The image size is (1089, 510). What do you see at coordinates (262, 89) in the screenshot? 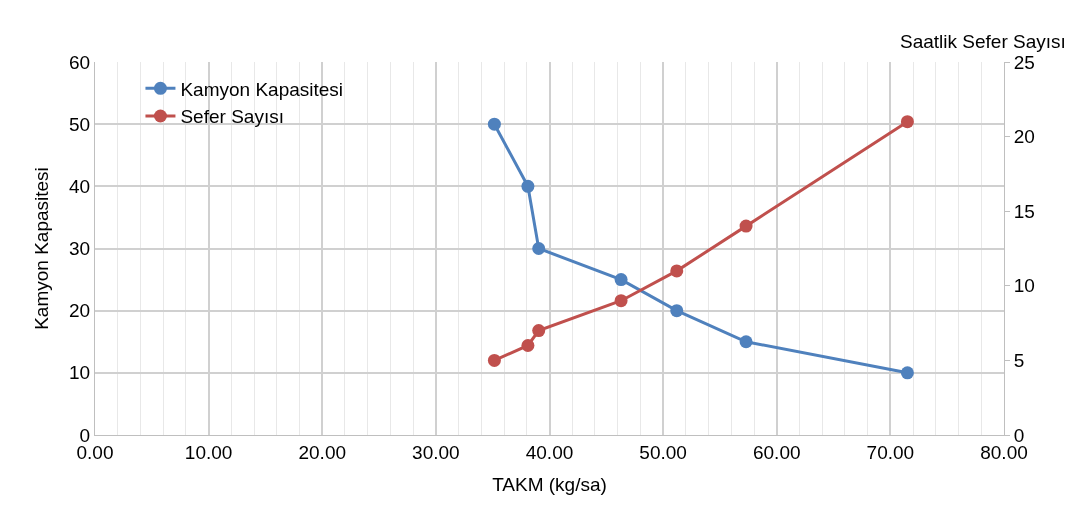
I see `legend-label: Kamyon Kapasitesi` at bounding box center [262, 89].